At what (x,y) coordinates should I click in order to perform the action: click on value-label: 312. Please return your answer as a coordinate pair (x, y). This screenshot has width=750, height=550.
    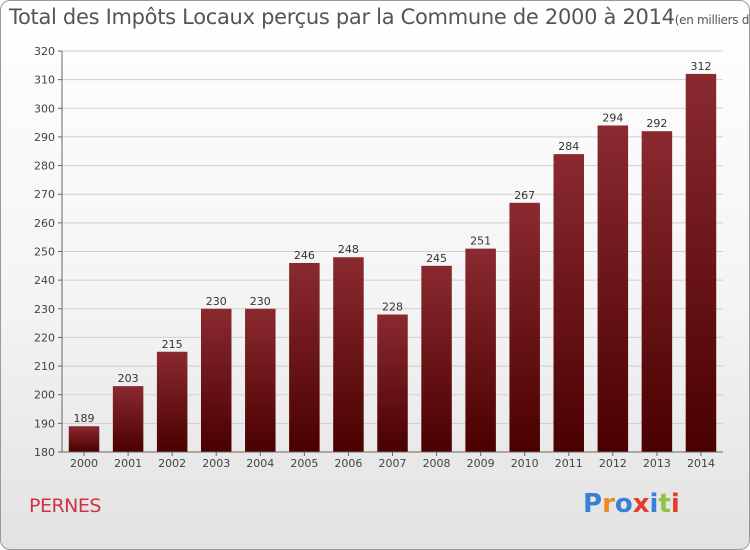
    Looking at the image, I should click on (700, 66).